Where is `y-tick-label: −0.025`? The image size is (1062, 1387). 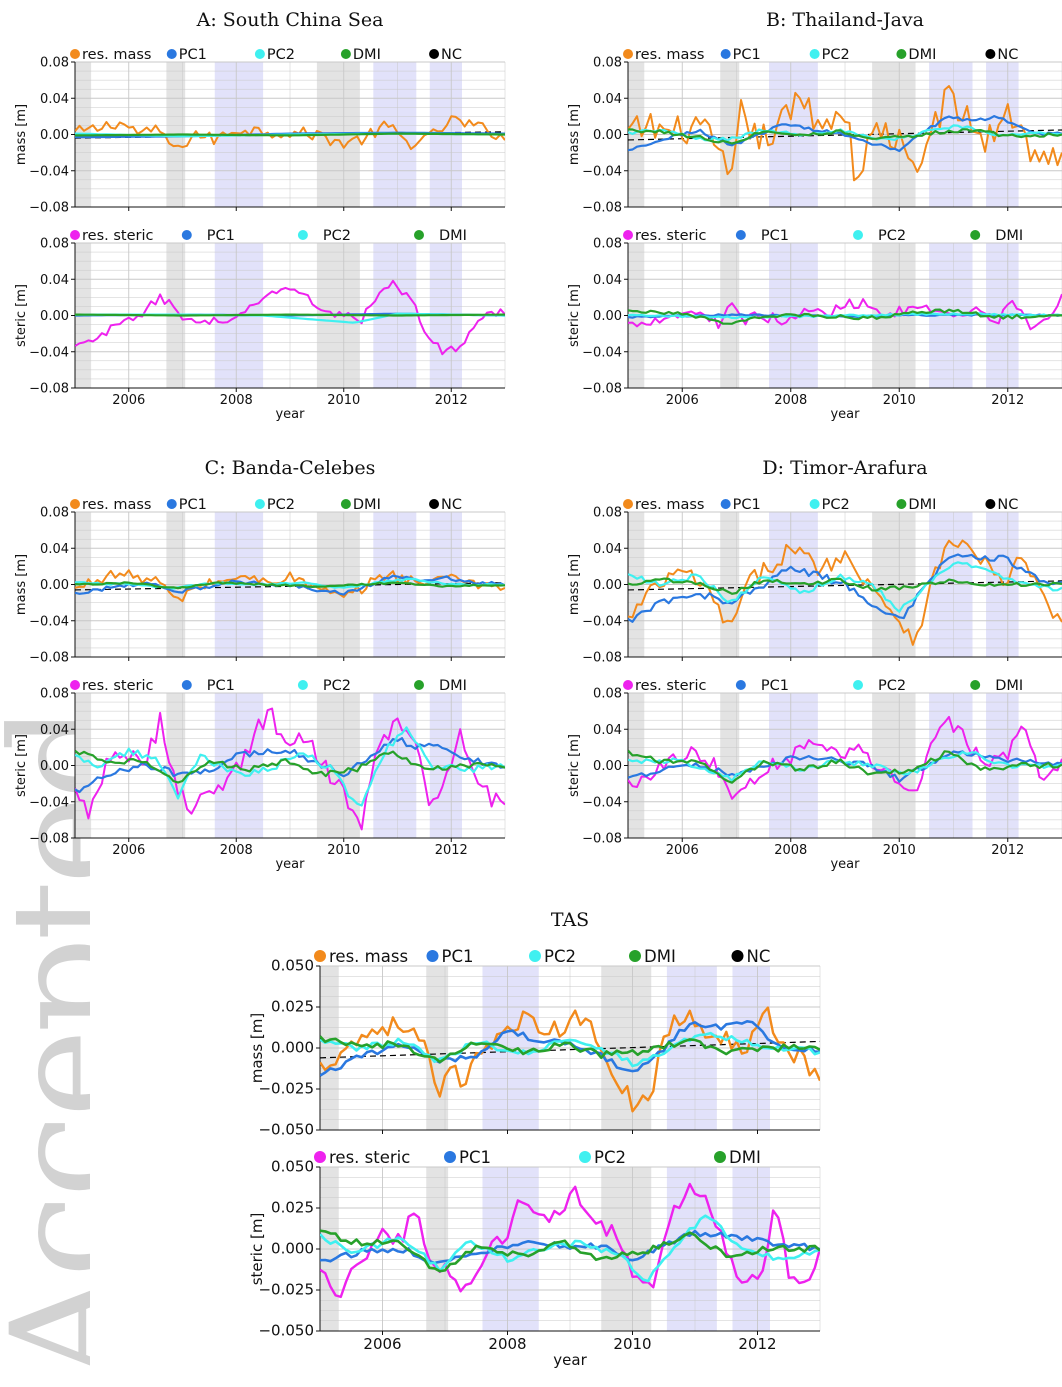
y-tick-label: −0.025 is located at coordinates (286, 1089).